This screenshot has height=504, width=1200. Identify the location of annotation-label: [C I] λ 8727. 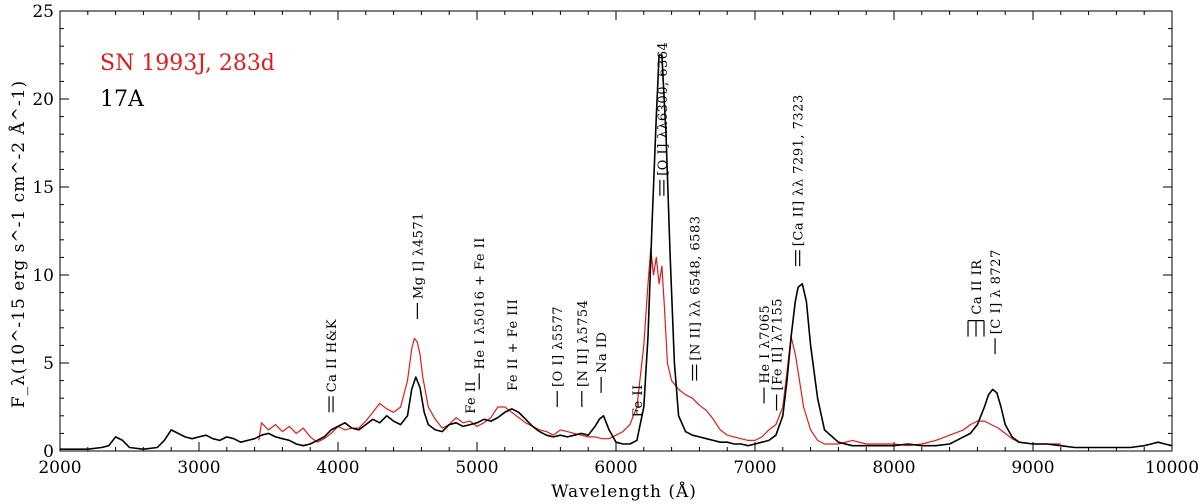
(996, 291).